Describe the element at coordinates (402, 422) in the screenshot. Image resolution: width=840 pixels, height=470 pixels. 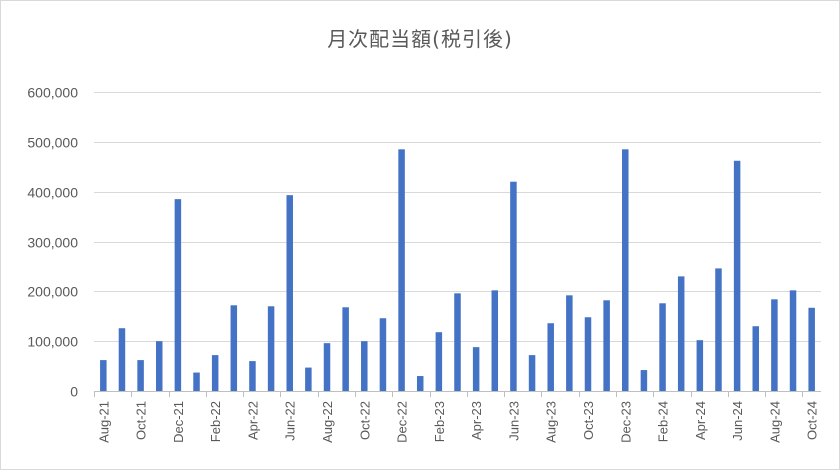
I see `x-tick-label: Dec-22` at that location.